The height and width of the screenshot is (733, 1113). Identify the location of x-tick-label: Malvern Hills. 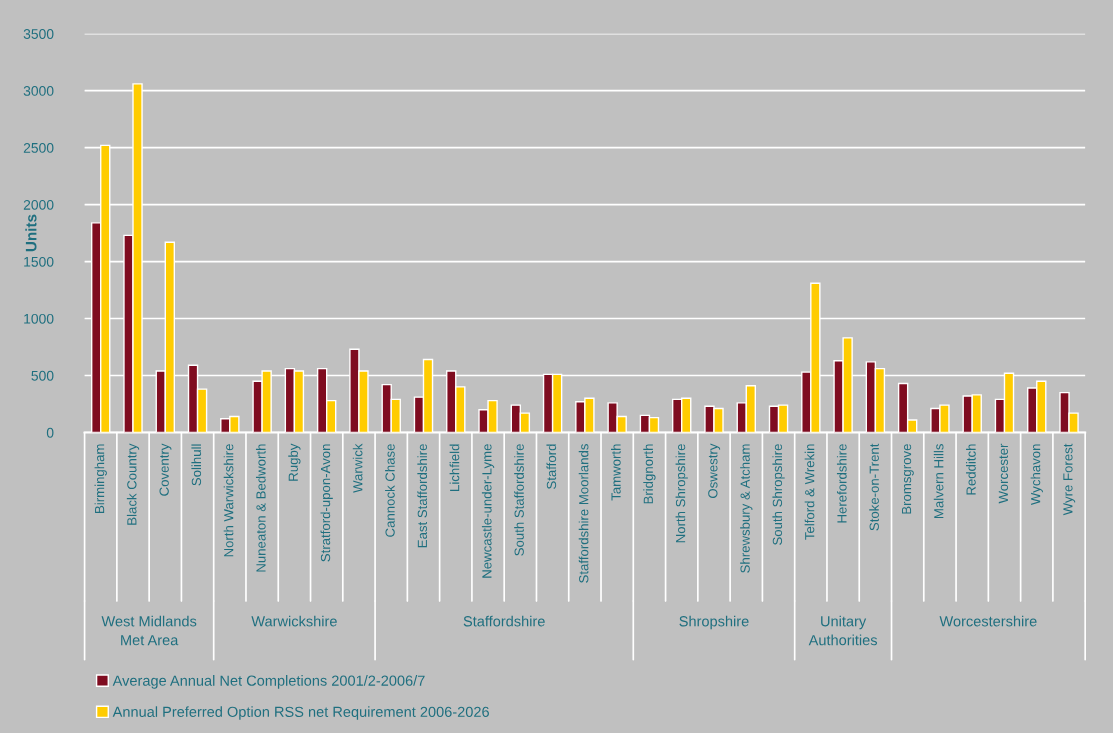
(938, 481).